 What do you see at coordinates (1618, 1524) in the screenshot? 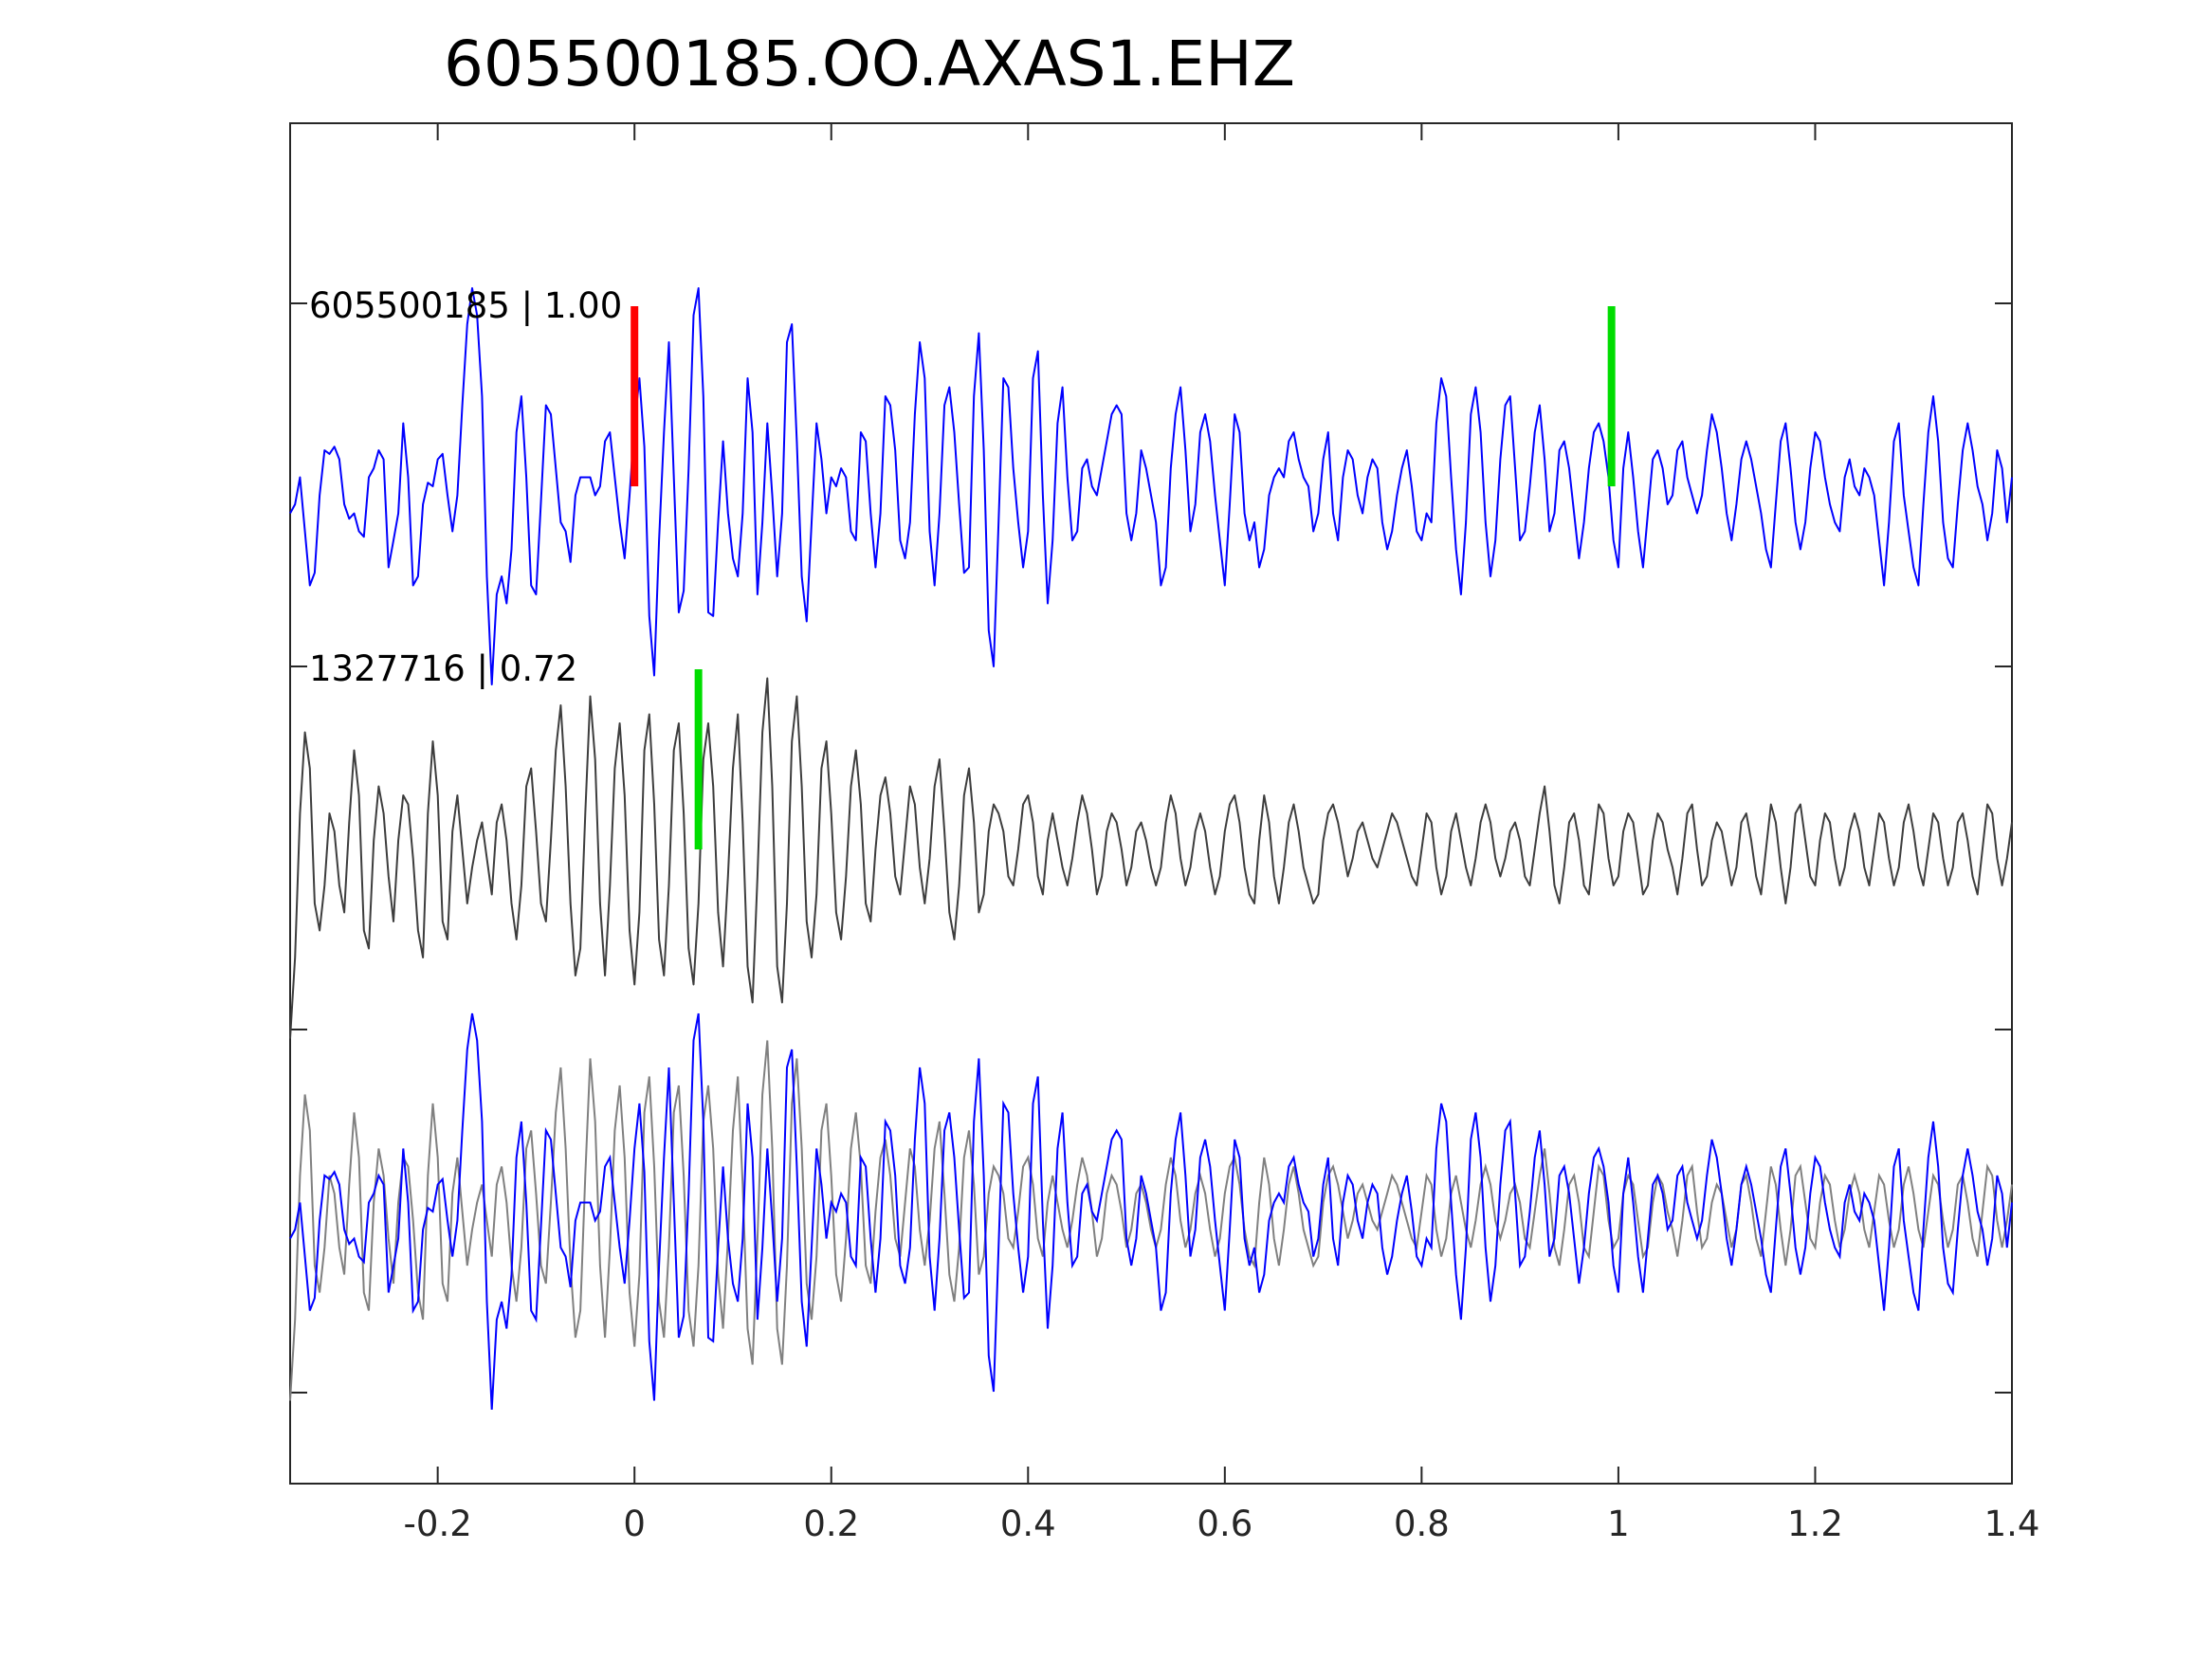
I see `x-tick-label: 1` at bounding box center [1618, 1524].